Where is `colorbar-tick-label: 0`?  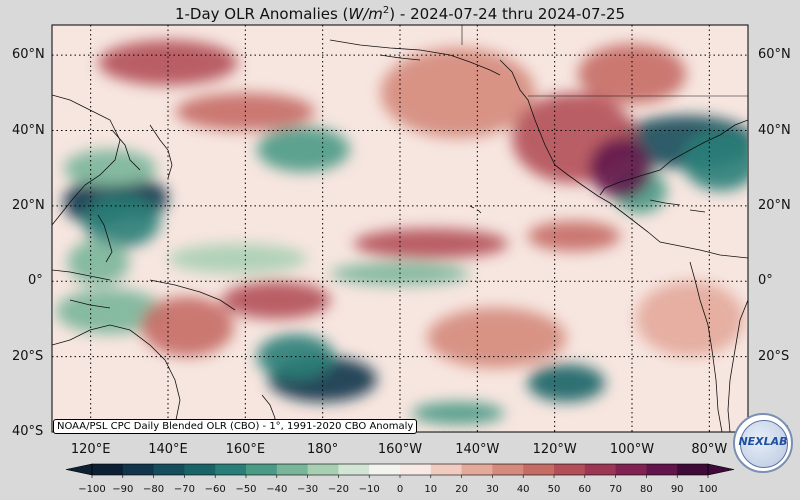
colorbar-tick-label: 0 is located at coordinates (400, 489).